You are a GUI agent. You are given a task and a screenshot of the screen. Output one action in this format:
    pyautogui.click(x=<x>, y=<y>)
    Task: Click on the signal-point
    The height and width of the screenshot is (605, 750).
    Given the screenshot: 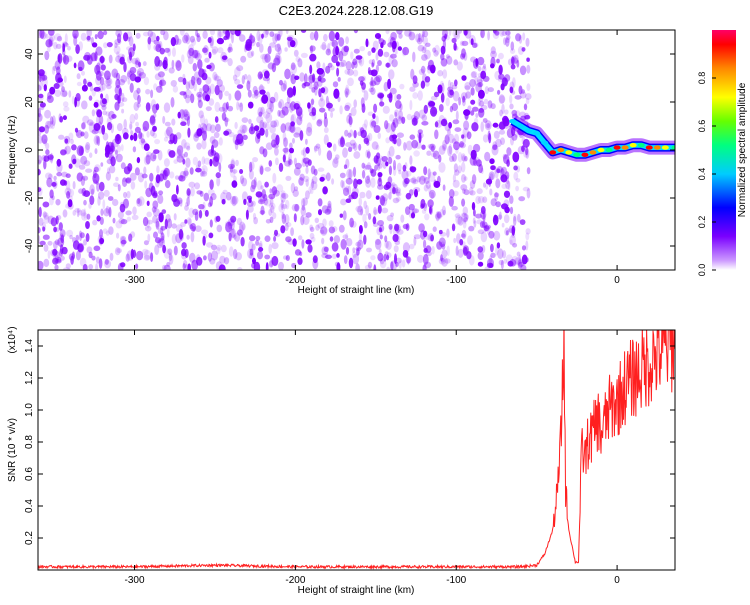 What is the action you would take?
    pyautogui.click(x=513, y=121)
    